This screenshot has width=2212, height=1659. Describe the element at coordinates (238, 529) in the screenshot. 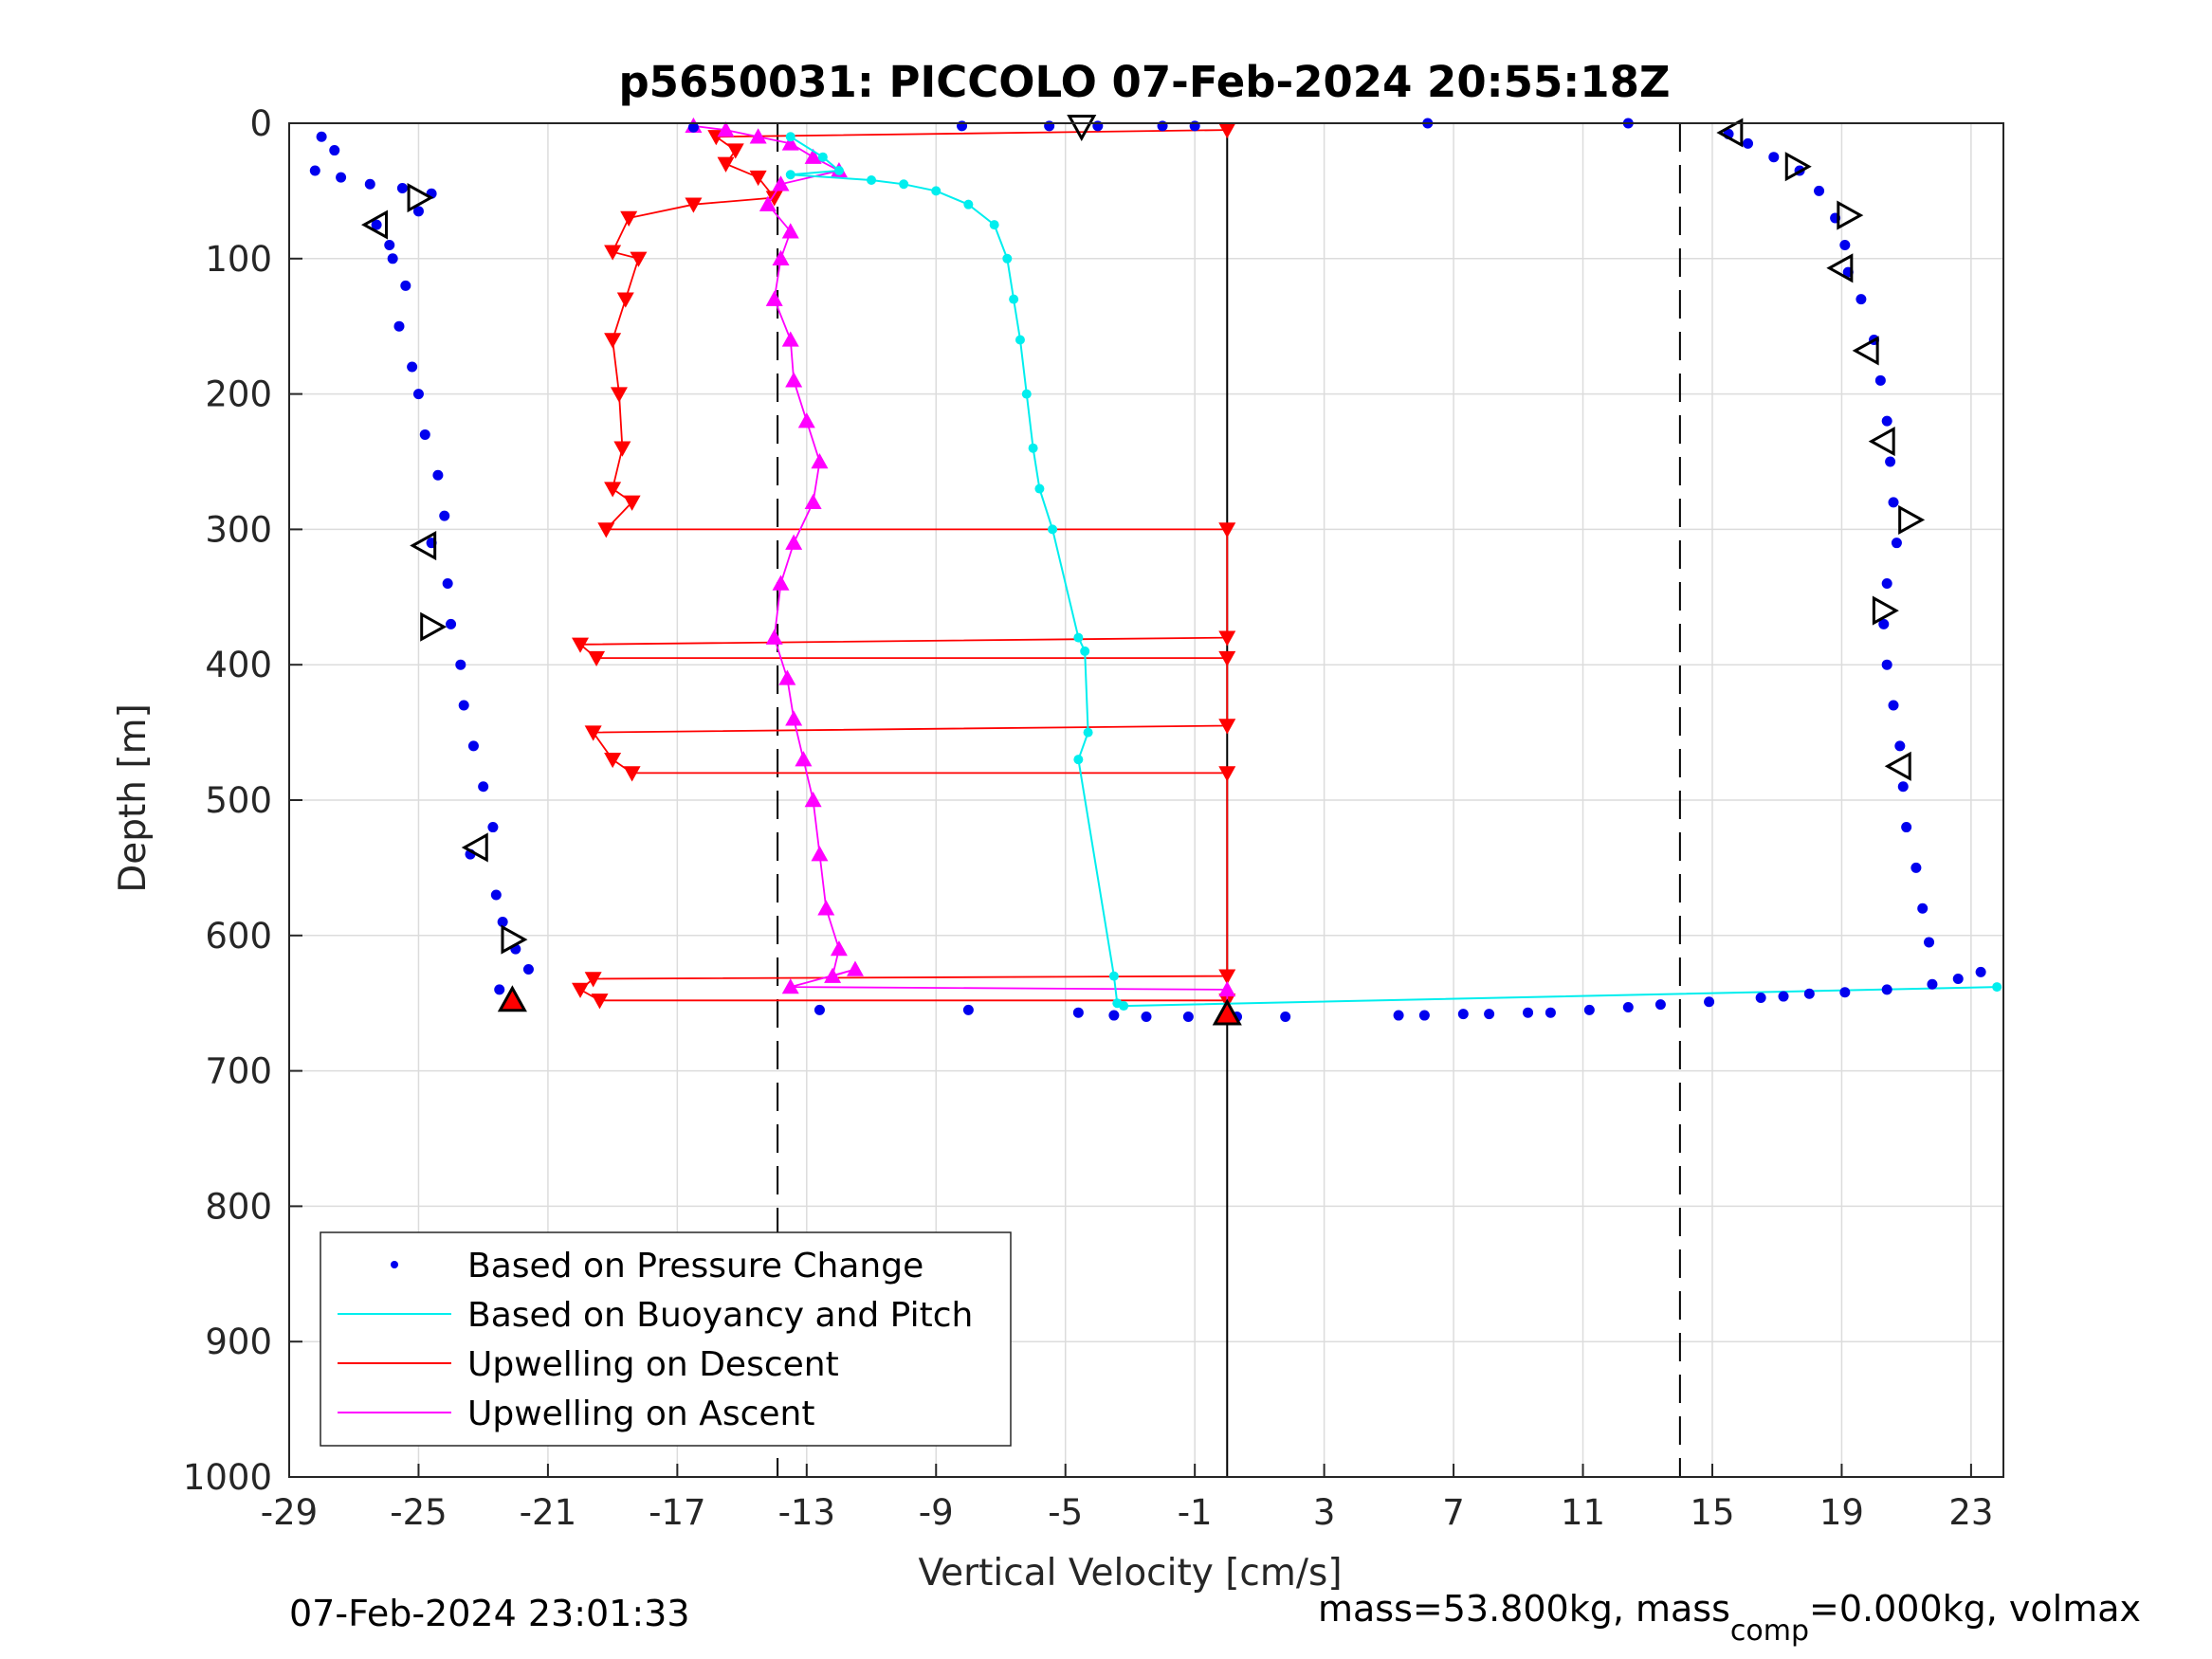

I see `y-tick-label: 300` at that location.